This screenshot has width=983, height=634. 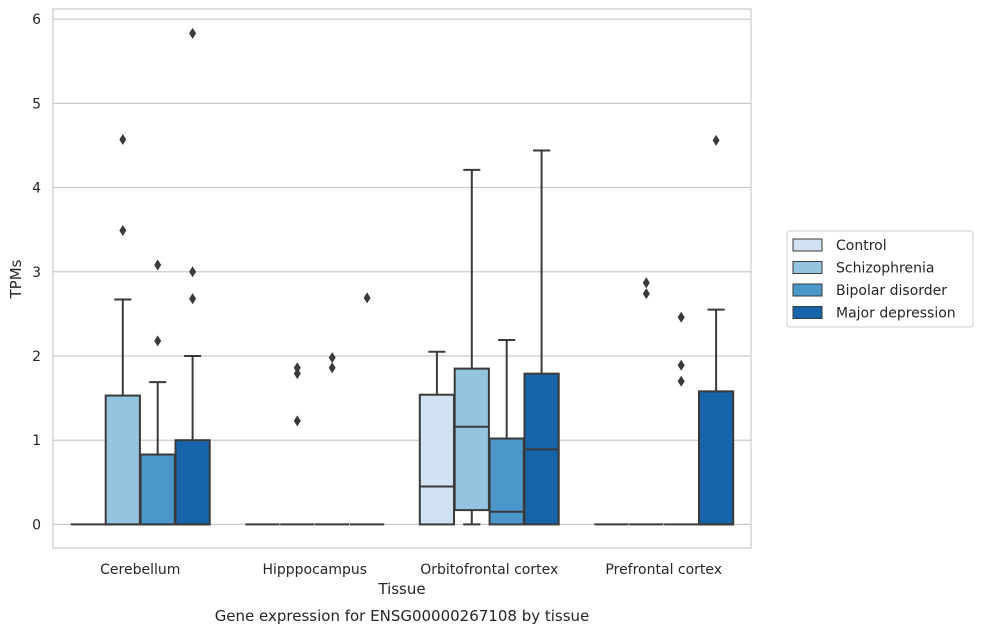 I want to click on x-axis-label: Tissue, so click(x=401, y=589).